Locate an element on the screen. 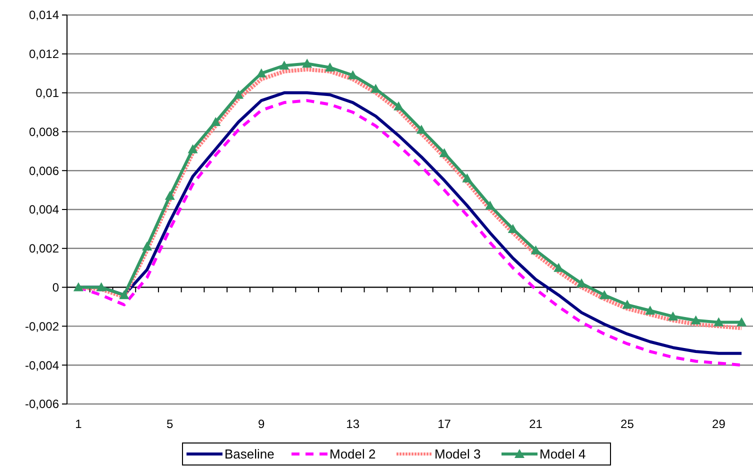 The image size is (753, 467). y-tick-label: 0 is located at coordinates (56, 287).